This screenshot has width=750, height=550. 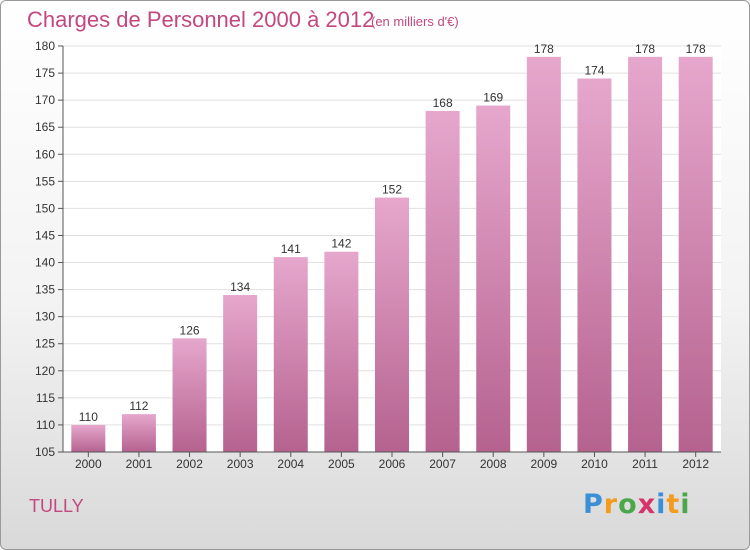 What do you see at coordinates (88, 417) in the screenshot?
I see `data-label: 110` at bounding box center [88, 417].